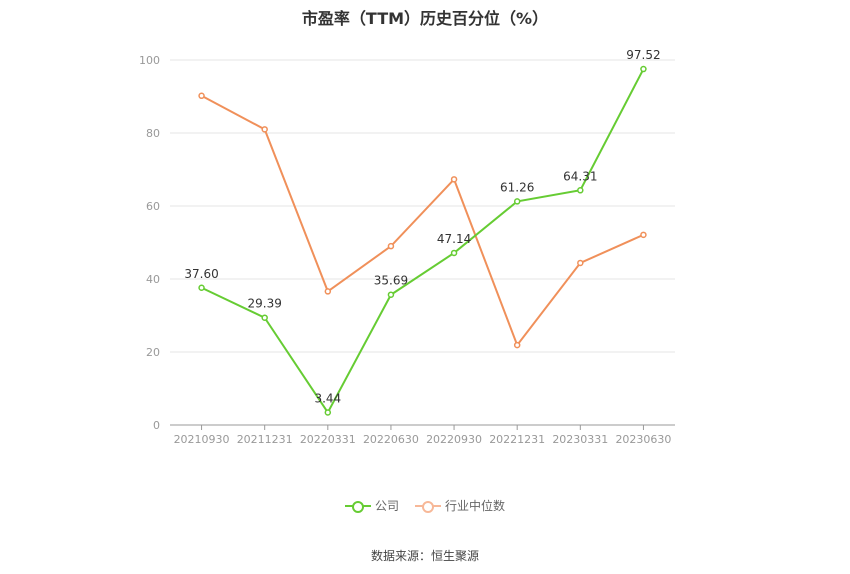 The height and width of the screenshot is (574, 850). Describe the element at coordinates (517, 187) in the screenshot. I see `data-label-20221231: 61.26` at that location.